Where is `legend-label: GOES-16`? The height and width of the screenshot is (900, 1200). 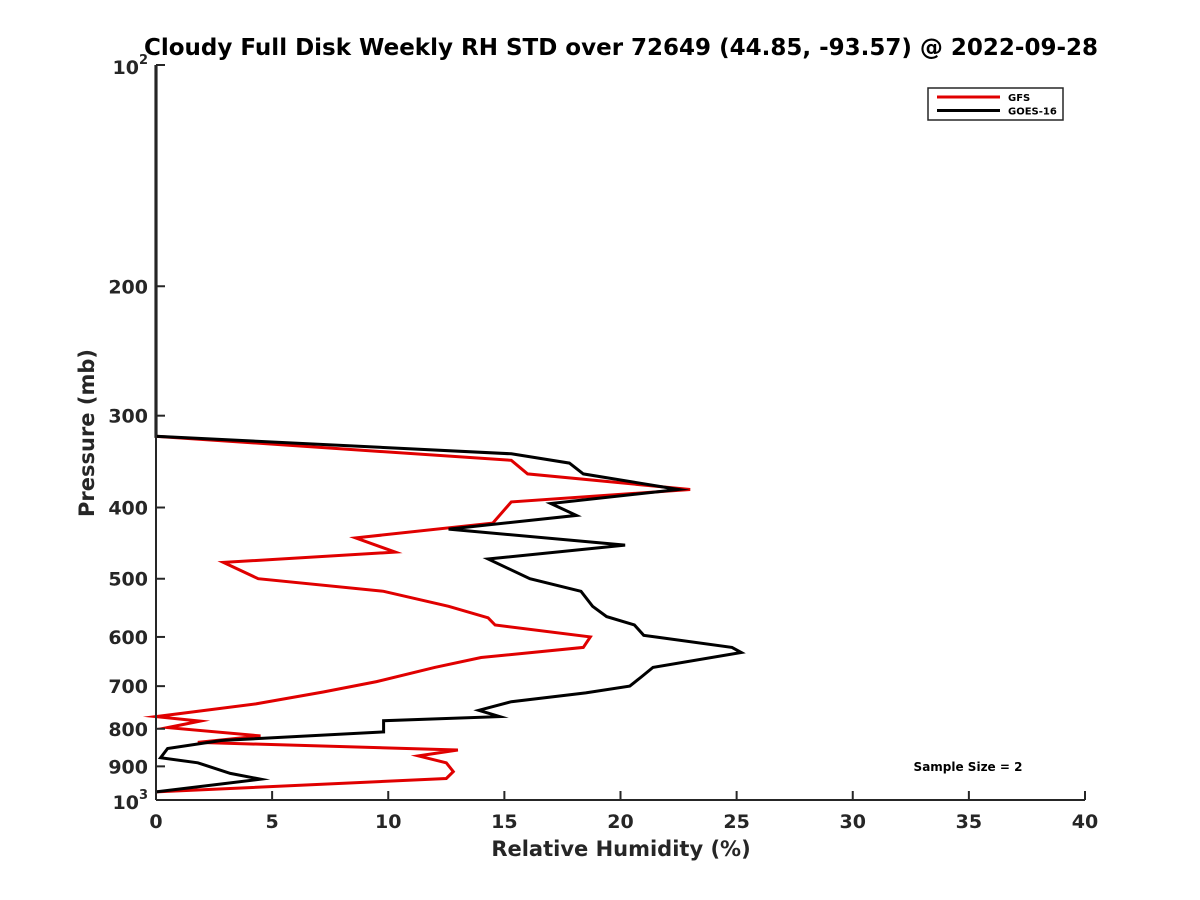
legend-label: GOES-16 is located at coordinates (1032, 112).